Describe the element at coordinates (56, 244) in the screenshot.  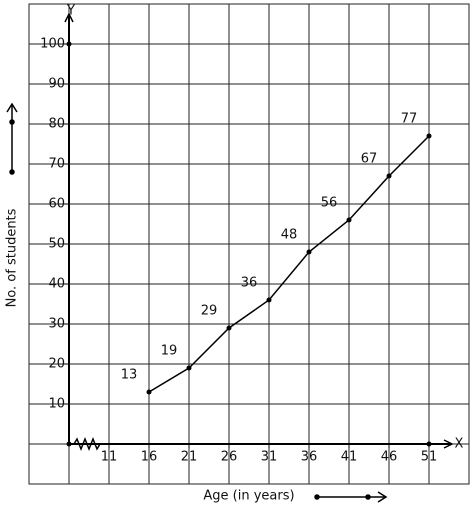
I see `y-tick-label: 50` at that location.